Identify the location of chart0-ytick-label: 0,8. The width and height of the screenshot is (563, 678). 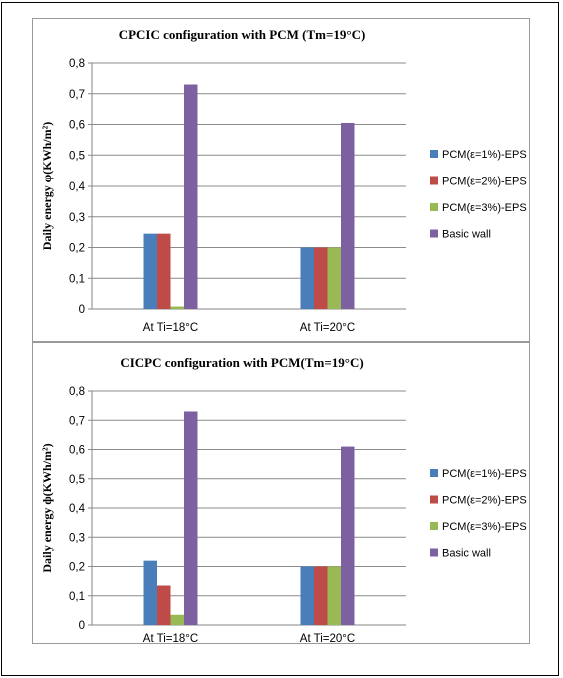
(77, 64).